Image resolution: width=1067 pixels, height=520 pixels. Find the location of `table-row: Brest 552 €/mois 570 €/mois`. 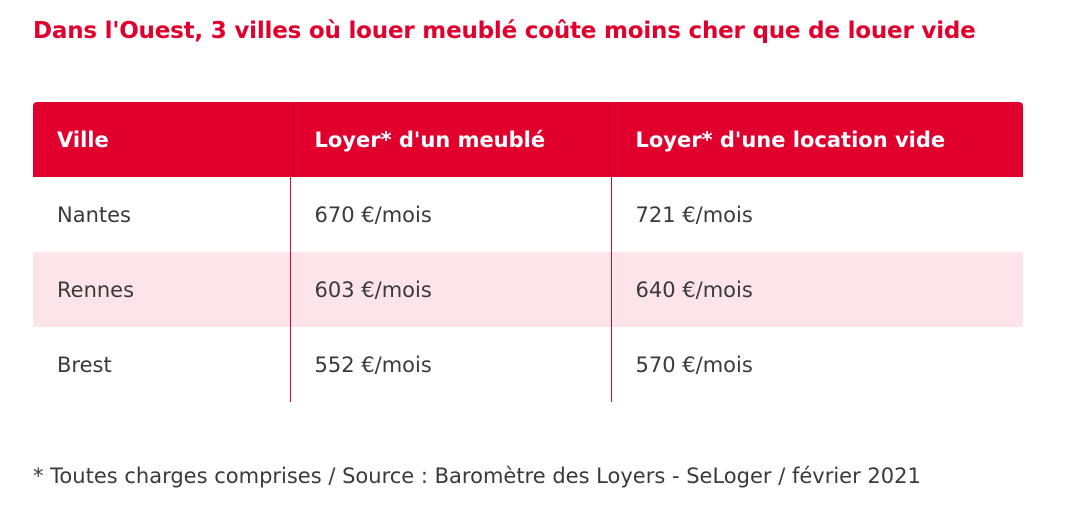

table-row: Brest 552 €/mois 570 €/mois is located at coordinates (528, 364).